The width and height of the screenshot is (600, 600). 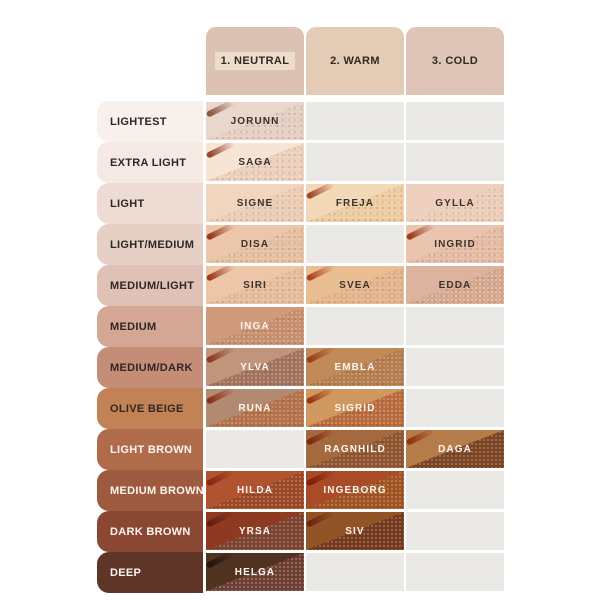 What do you see at coordinates (157, 490) in the screenshot?
I see `row-label-text: MEDIUM BROWN` at bounding box center [157, 490].